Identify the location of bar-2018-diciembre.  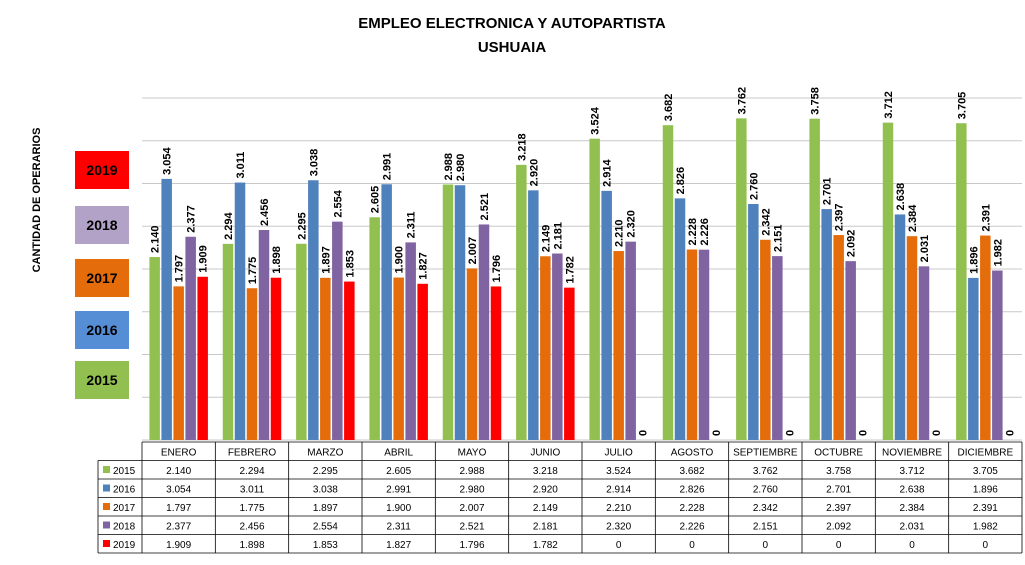
(997, 355).